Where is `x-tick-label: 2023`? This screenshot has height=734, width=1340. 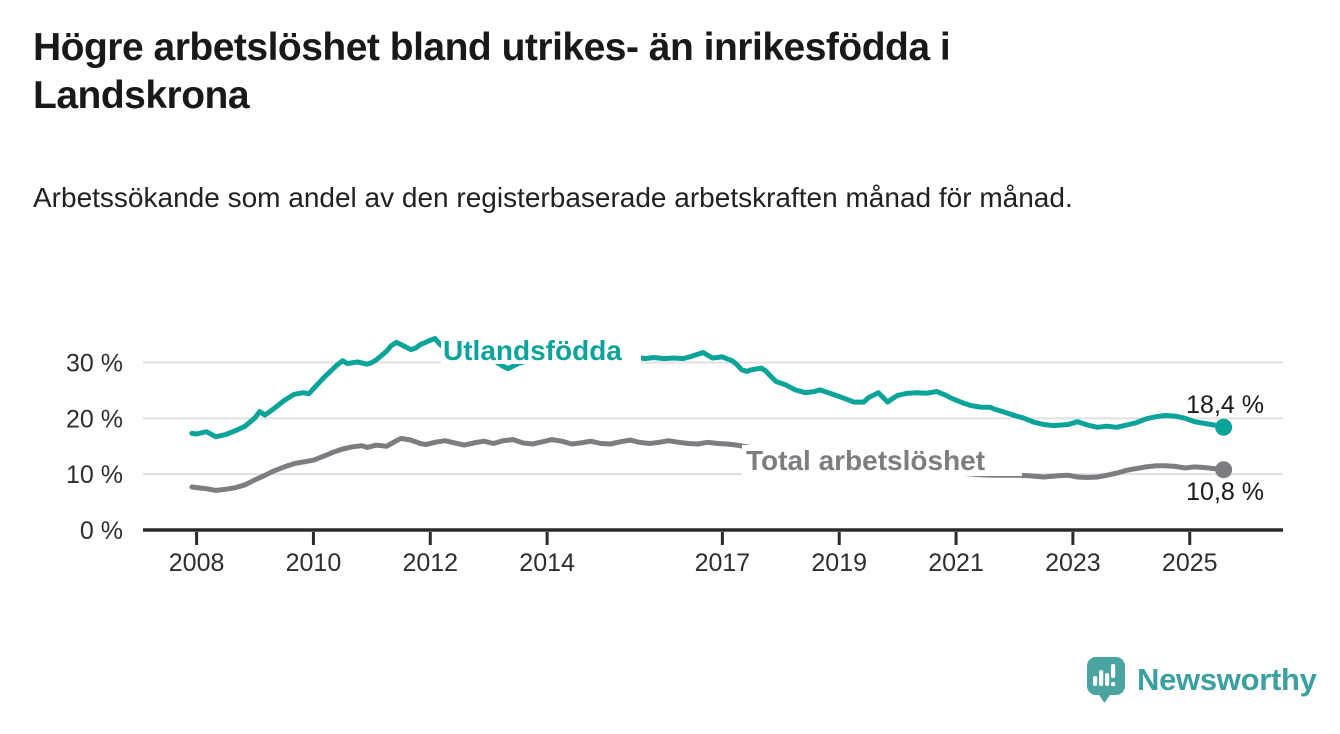 x-tick-label: 2023 is located at coordinates (1073, 563).